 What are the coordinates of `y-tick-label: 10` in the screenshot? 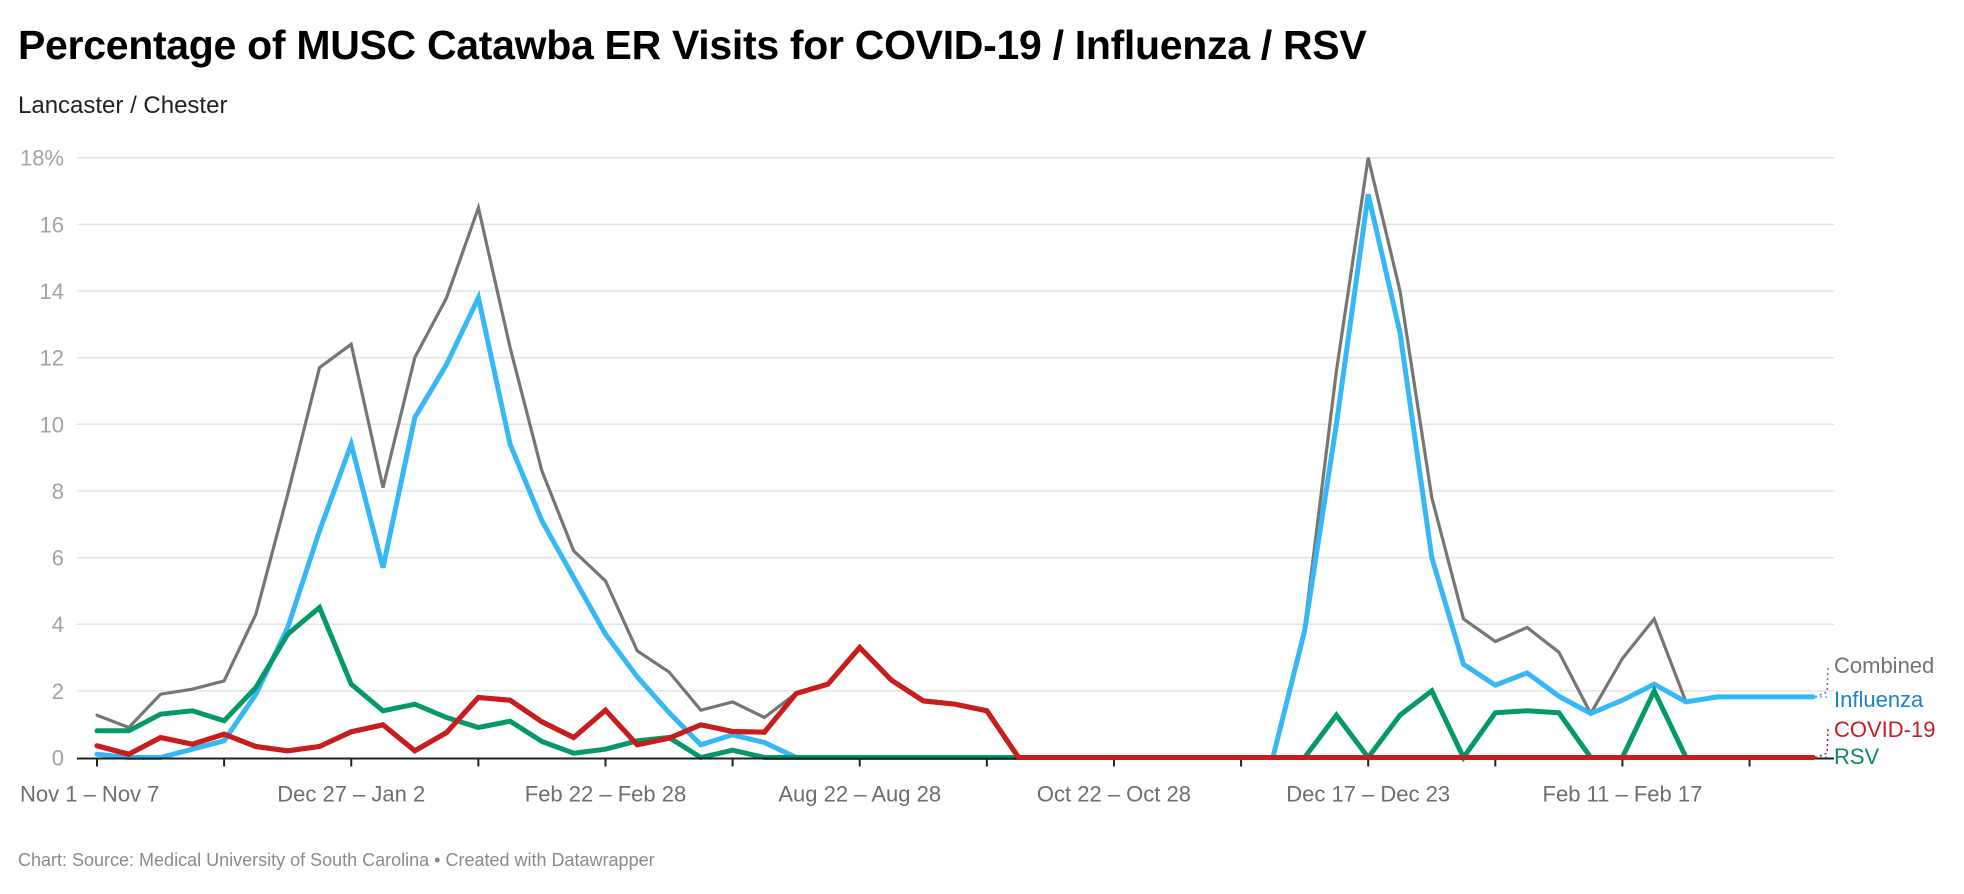 It's located at (52, 424).